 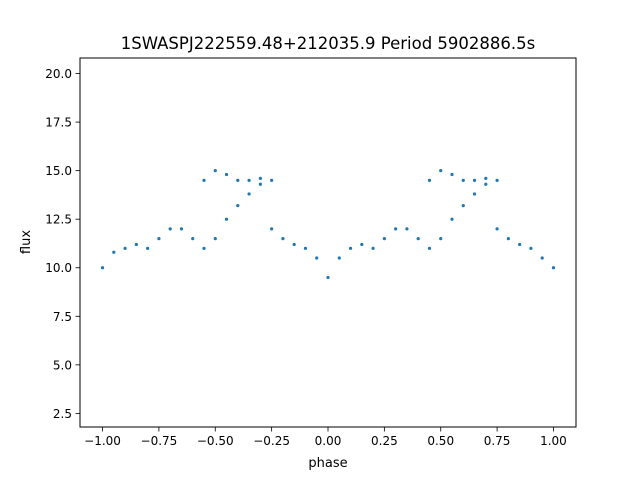 What do you see at coordinates (58, 74) in the screenshot?
I see `y-tick-label: 20.0` at bounding box center [58, 74].